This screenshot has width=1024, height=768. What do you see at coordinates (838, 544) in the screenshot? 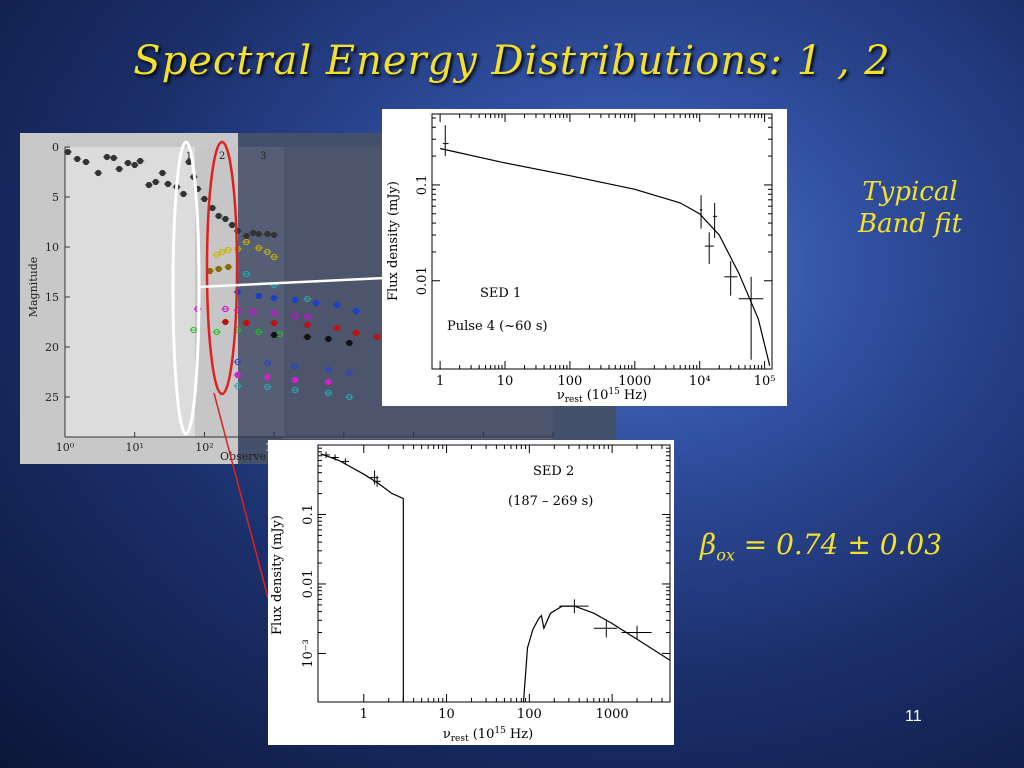
I see `beta-value: = 0.74 ± 0.03` at bounding box center [838, 544].